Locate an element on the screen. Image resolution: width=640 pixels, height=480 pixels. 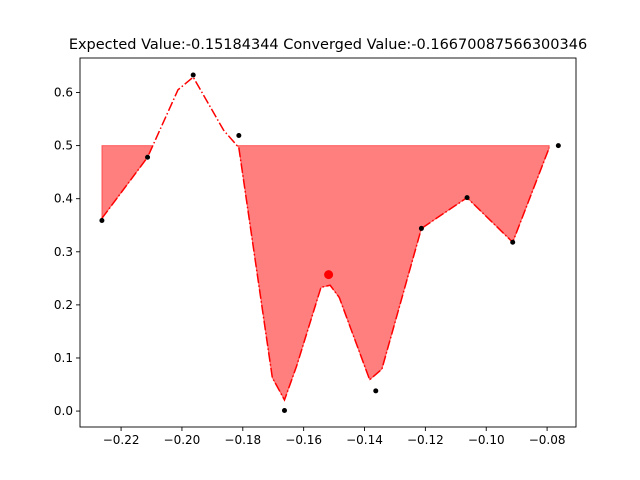
x-tick-label: −0.08 is located at coordinates (547, 440).